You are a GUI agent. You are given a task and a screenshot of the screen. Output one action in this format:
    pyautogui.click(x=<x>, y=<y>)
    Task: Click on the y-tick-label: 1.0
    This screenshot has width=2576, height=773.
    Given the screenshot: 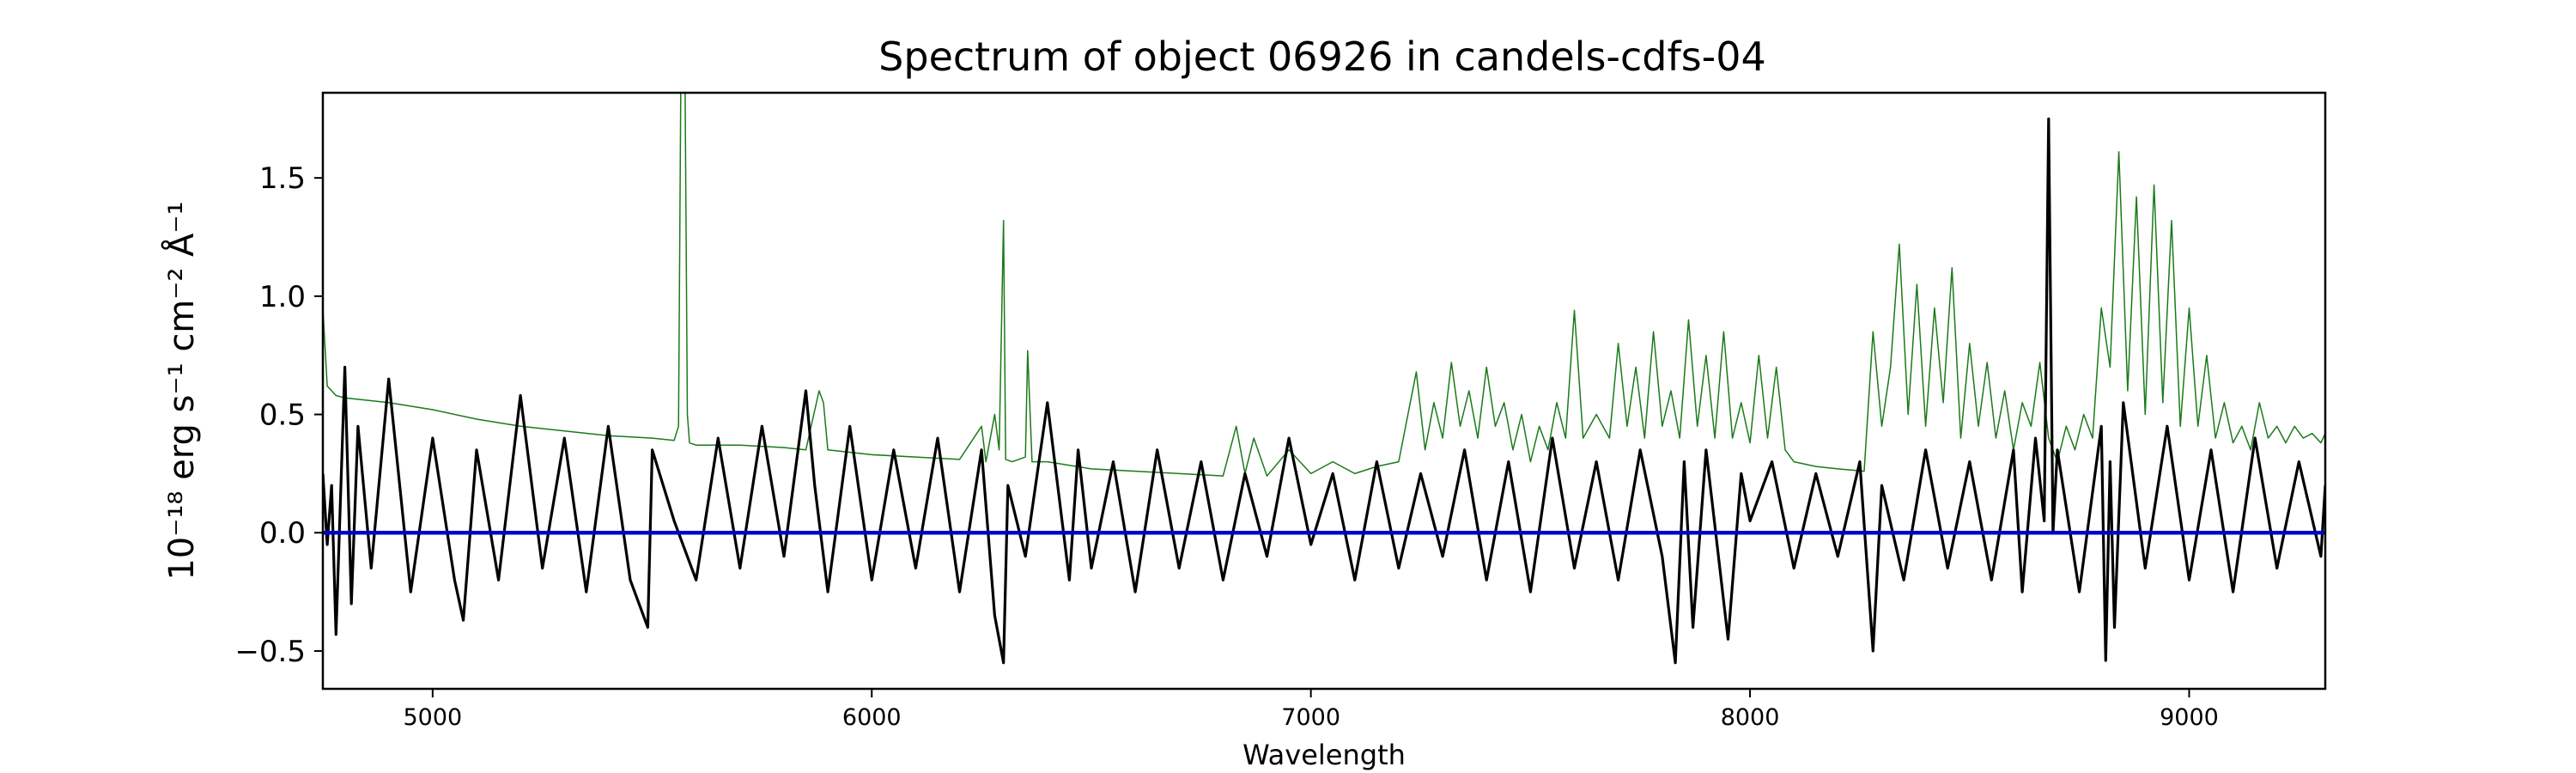 What is the action you would take?
    pyautogui.click(x=282, y=297)
    